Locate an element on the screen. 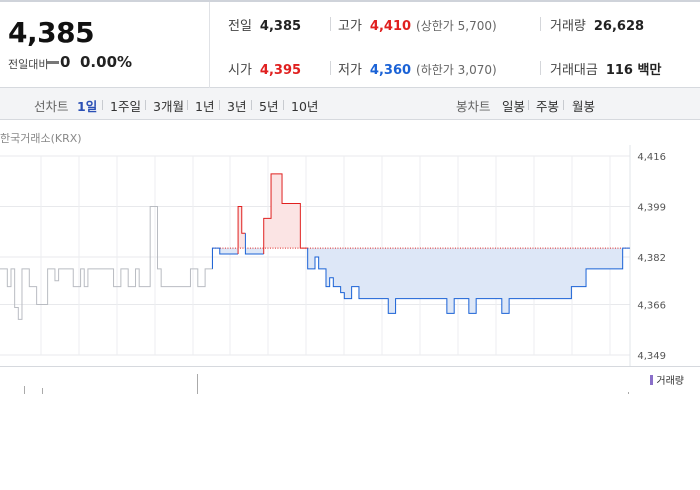  candle-tab-weekly: 주봉 is located at coordinates (548, 106).